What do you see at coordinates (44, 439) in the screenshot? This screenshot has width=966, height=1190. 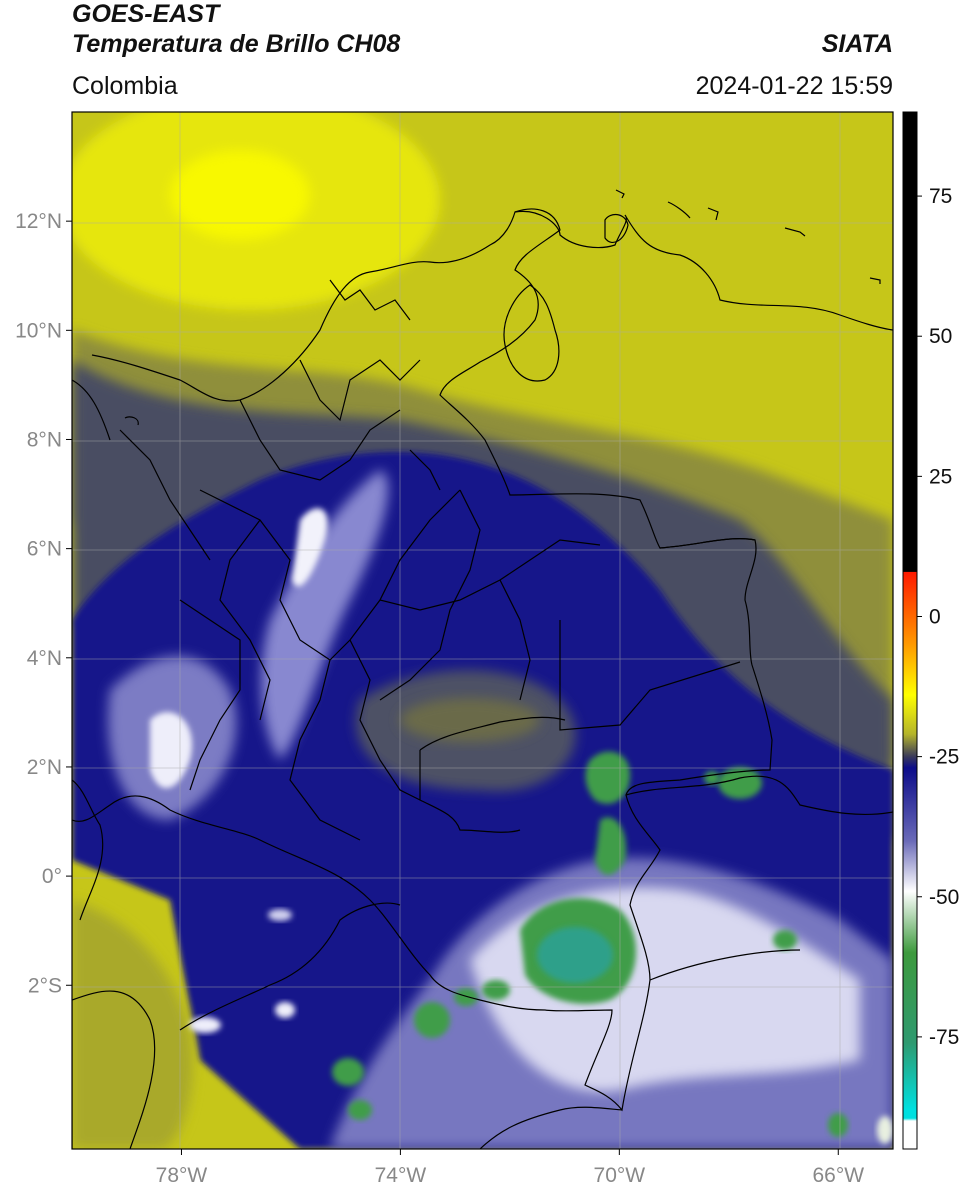 I see `lat-tick-label: 8°N` at bounding box center [44, 439].